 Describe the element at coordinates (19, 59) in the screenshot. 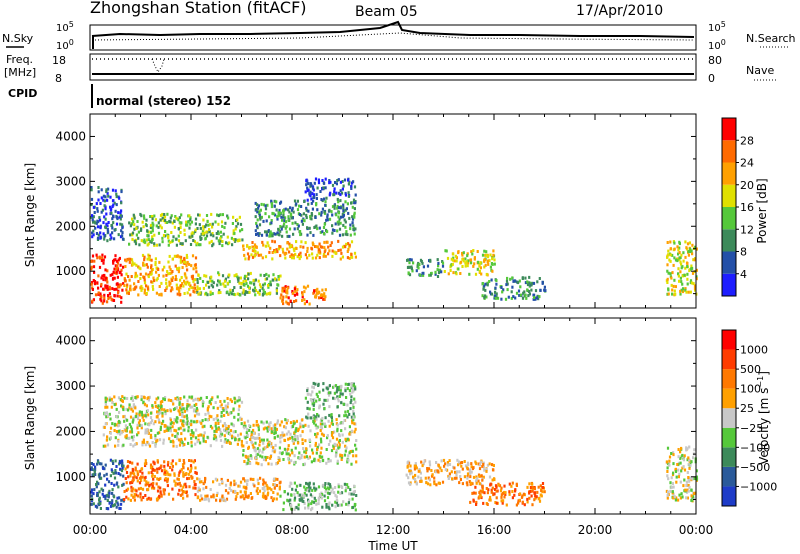

I see `freq-label: Freq.` at that location.